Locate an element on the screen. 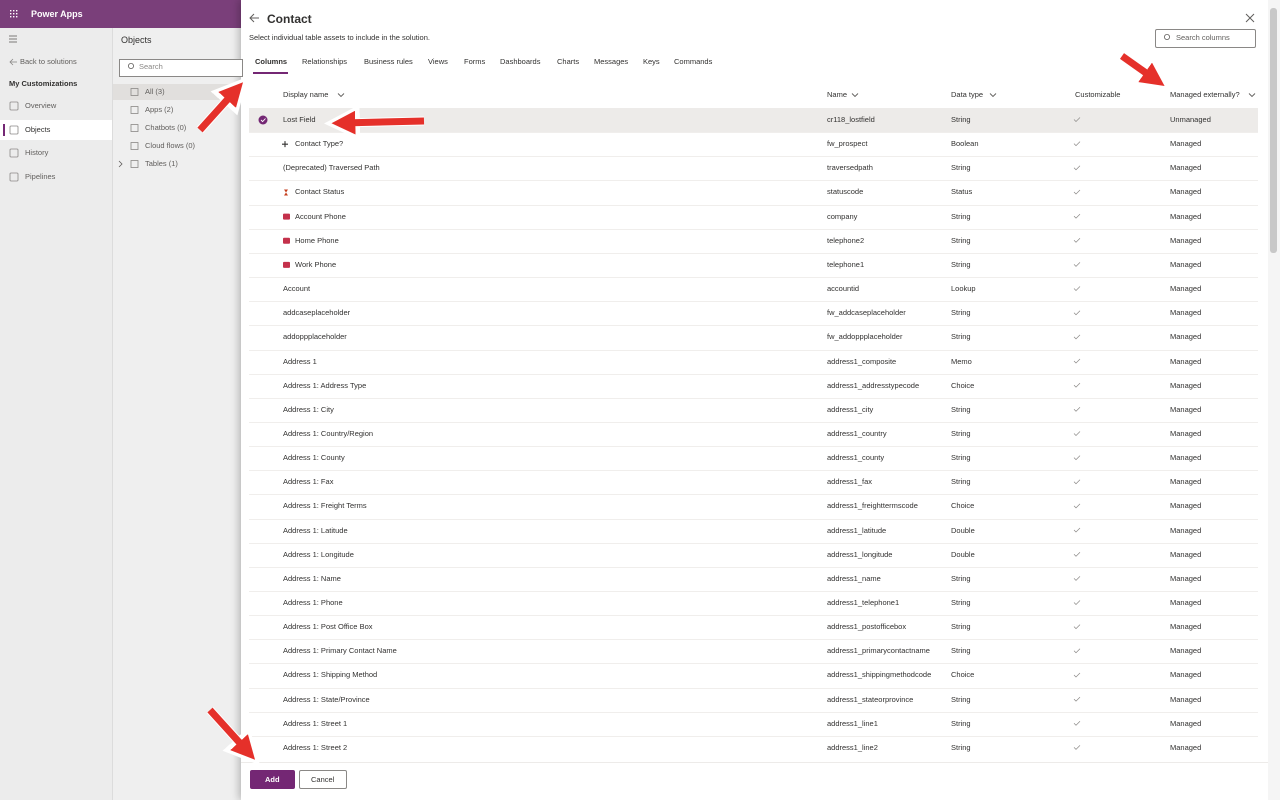 This screenshot has width=1280, height=800. search-icon is located at coordinates (1167, 37).